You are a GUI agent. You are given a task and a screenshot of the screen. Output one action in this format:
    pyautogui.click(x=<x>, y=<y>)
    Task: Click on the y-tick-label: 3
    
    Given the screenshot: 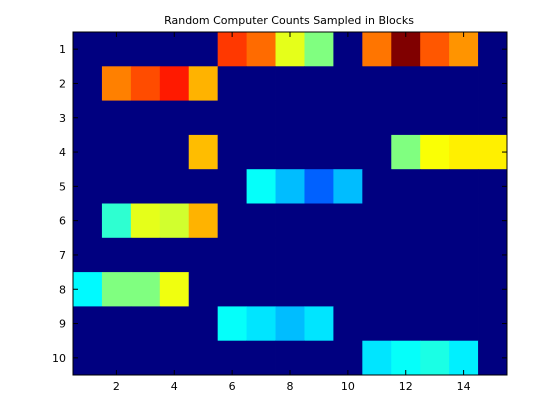 What is the action you would take?
    pyautogui.click(x=62, y=118)
    